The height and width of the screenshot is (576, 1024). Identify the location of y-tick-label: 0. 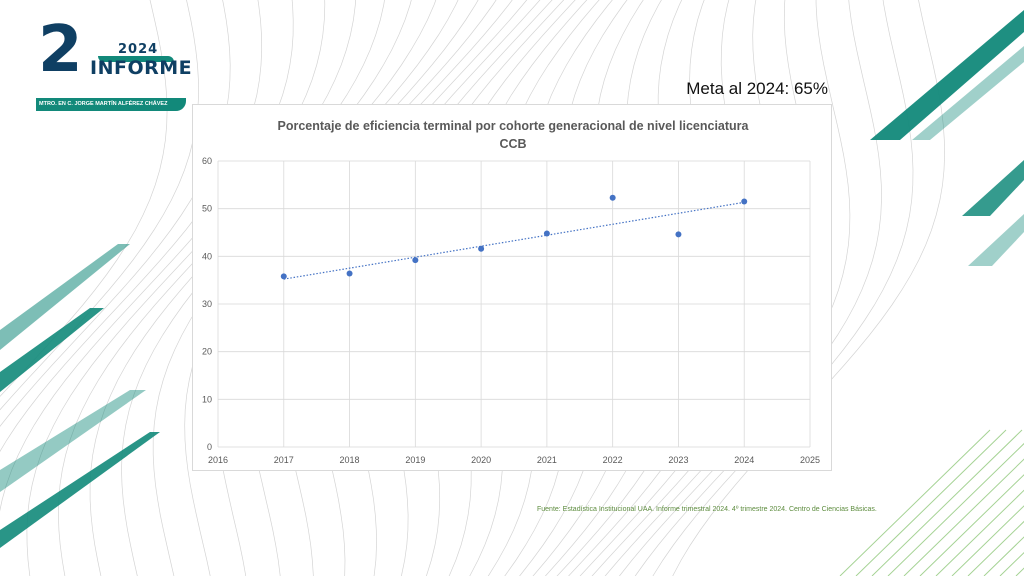
(209, 447).